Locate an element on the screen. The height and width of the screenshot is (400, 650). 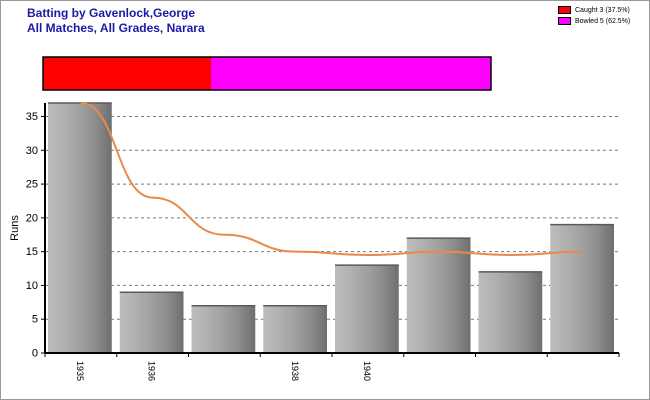
dismissal-segment-caught is located at coordinates (127, 73).